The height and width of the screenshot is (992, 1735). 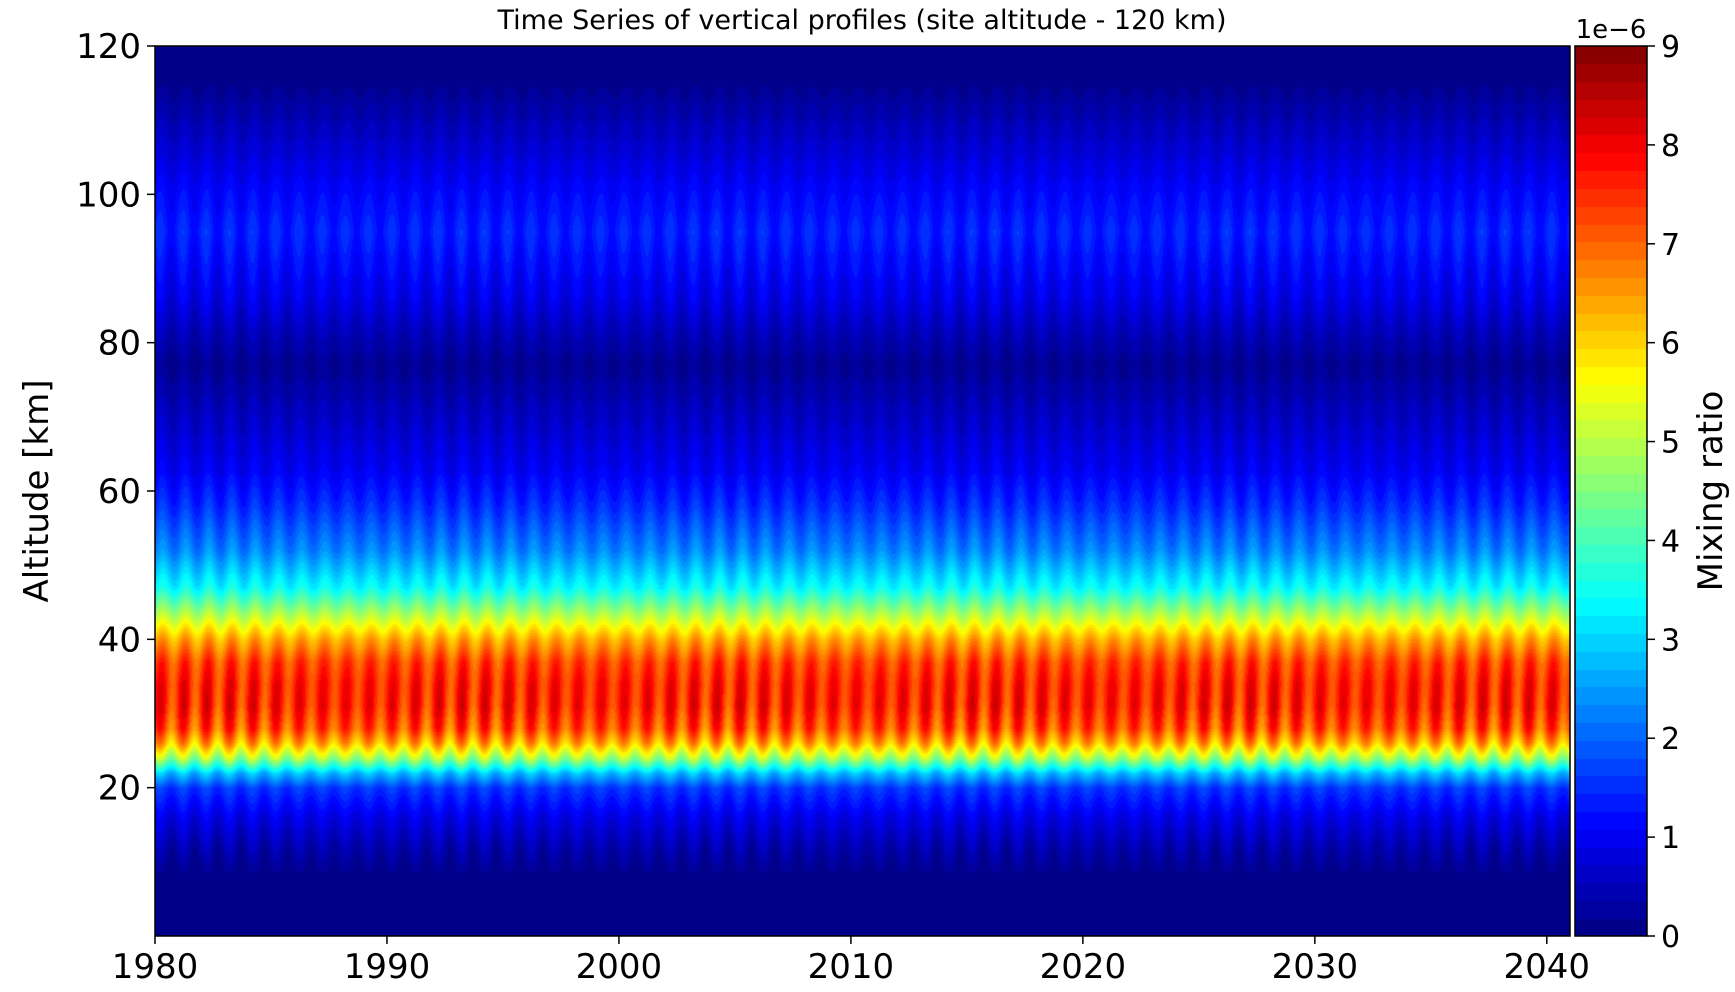 I want to click on colorbar-tick-label: 8, so click(x=1670, y=146).